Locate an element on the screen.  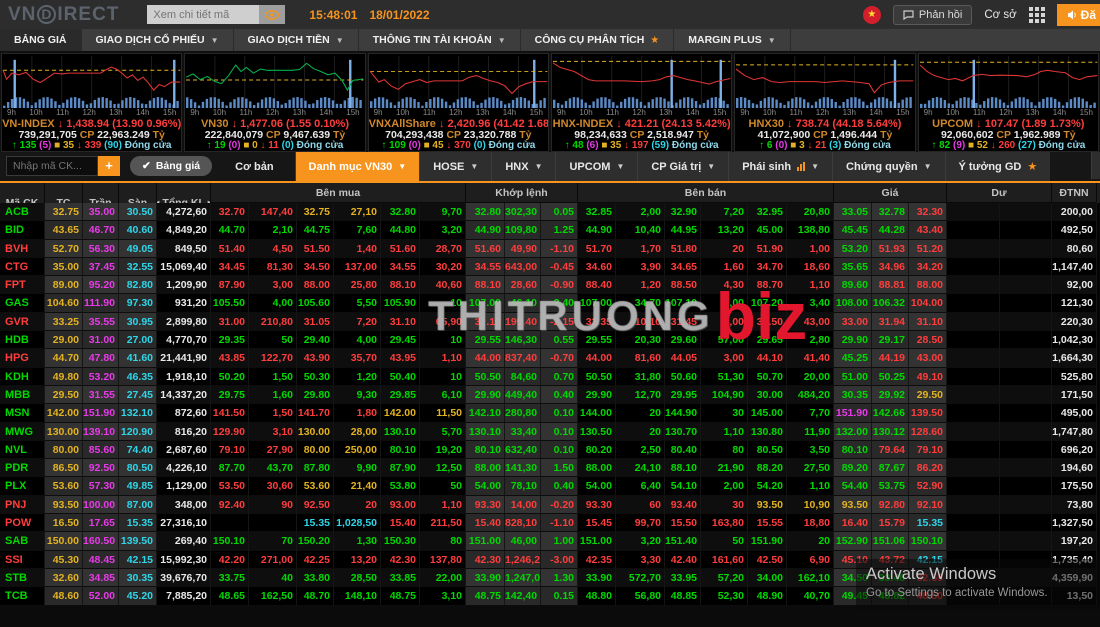
ticker-cell: MWG is located at coordinates (22, 431).